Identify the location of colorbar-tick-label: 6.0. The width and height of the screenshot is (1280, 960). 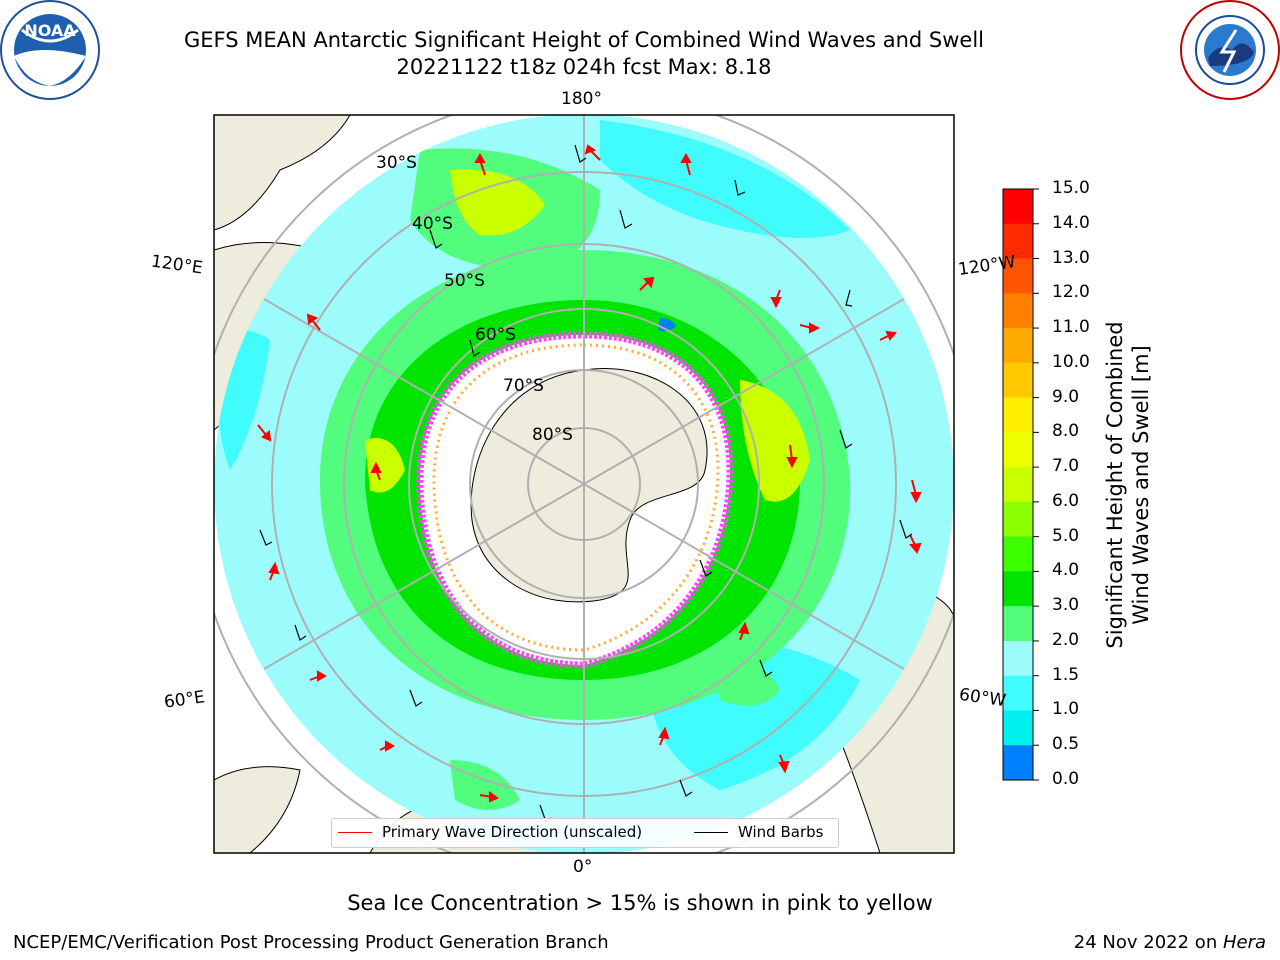
(1066, 500).